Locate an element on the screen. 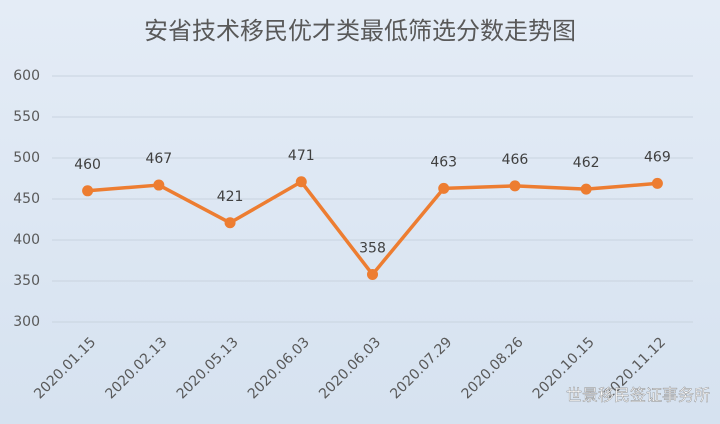 The image size is (720, 424). data-label: 421 is located at coordinates (230, 197).